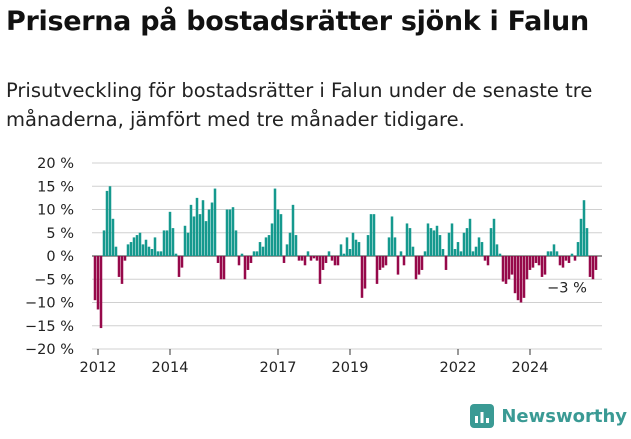 The width and height of the screenshot is (631, 439). What do you see at coordinates (55, 211) in the screenshot?
I see `y-tick-label: 10 %` at bounding box center [55, 211].